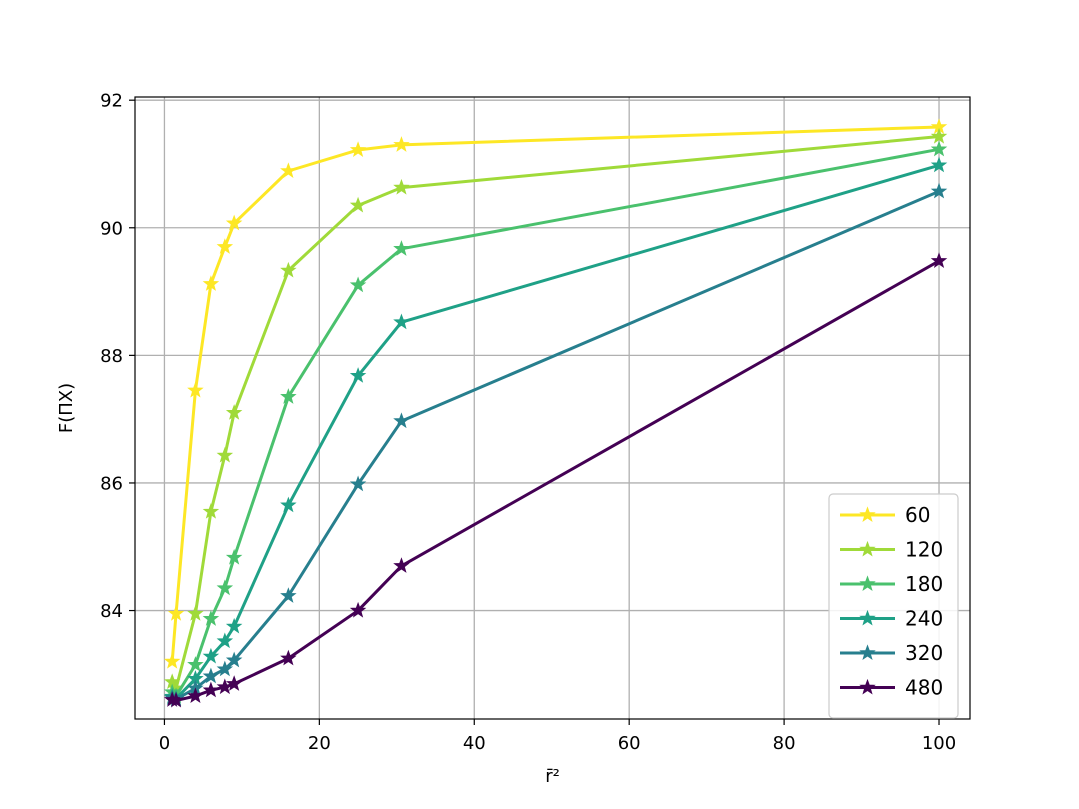 The height and width of the screenshot is (809, 1079). What do you see at coordinates (319, 743) in the screenshot?
I see `x-tick-label: 20` at bounding box center [319, 743].